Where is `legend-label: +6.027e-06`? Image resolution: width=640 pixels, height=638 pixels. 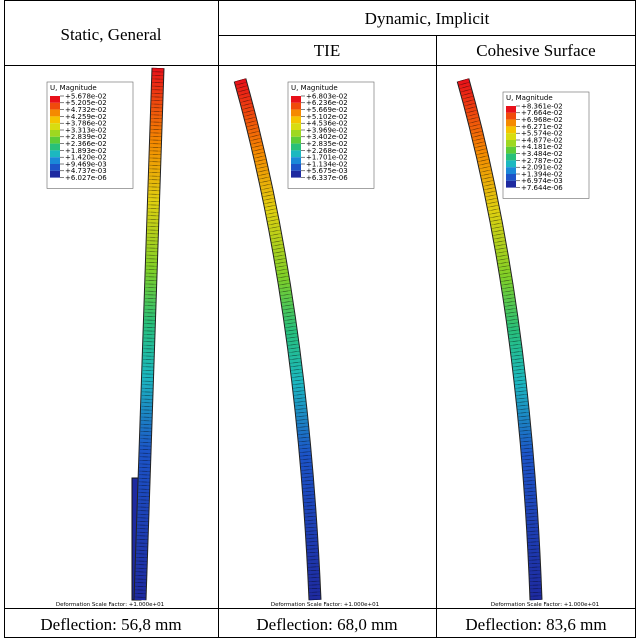 legend-label: +6.027e-06 is located at coordinates (86, 178).